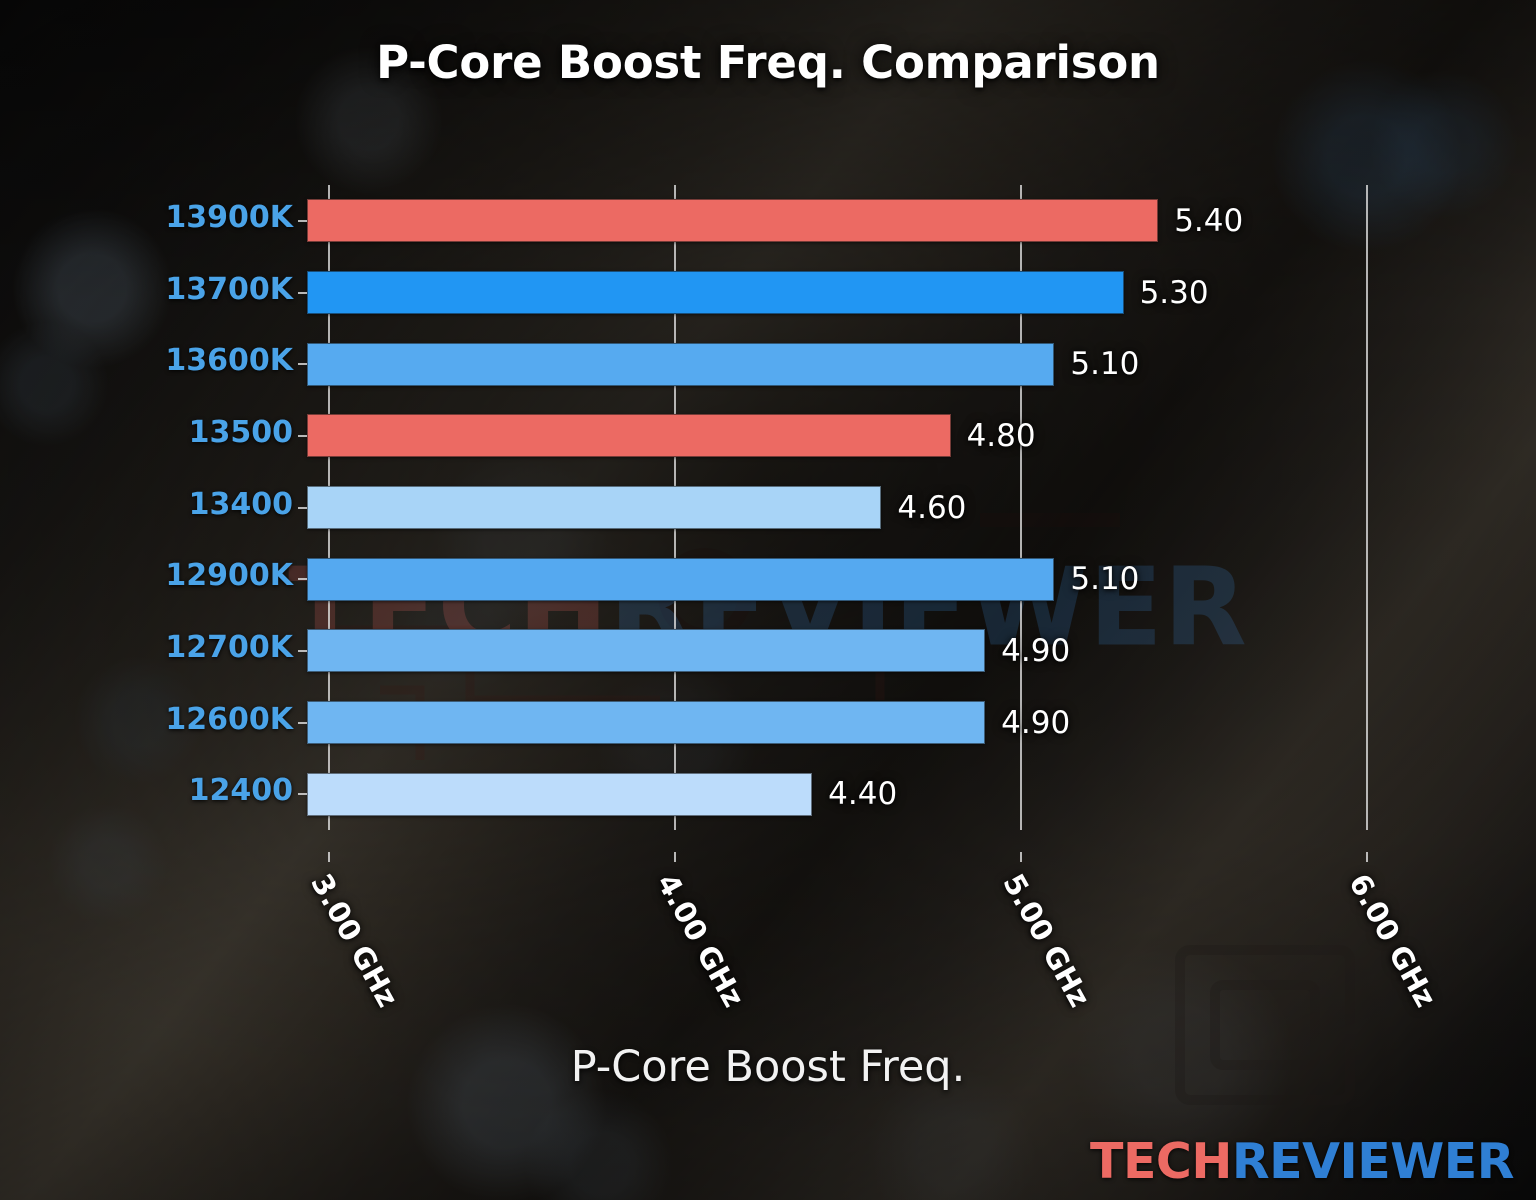 This screenshot has height=1200, width=1536. What do you see at coordinates (240, 432) in the screenshot?
I see `category-label-13500: 13500` at bounding box center [240, 432].